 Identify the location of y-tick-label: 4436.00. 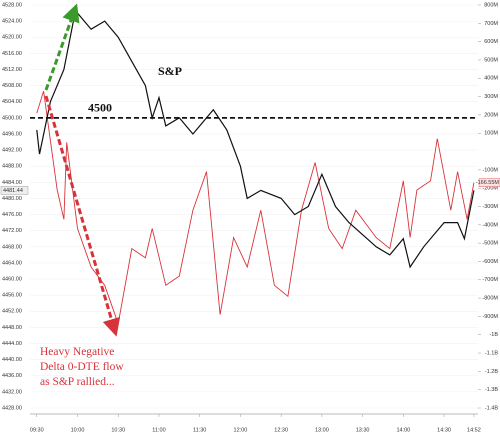
(12, 376).